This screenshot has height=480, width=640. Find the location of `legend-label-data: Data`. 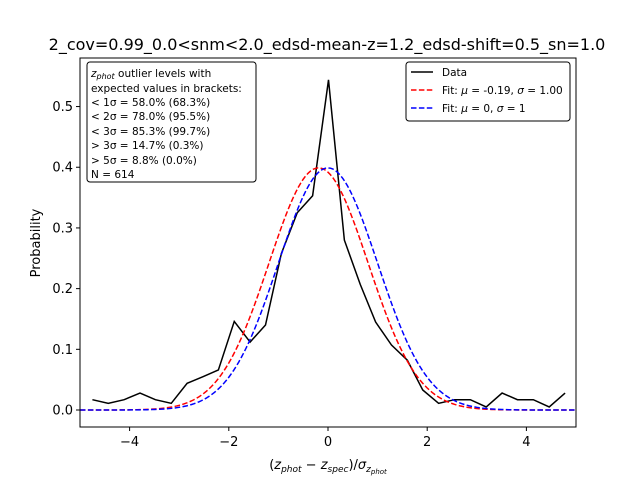

legend-label-data: Data is located at coordinates (454, 73).